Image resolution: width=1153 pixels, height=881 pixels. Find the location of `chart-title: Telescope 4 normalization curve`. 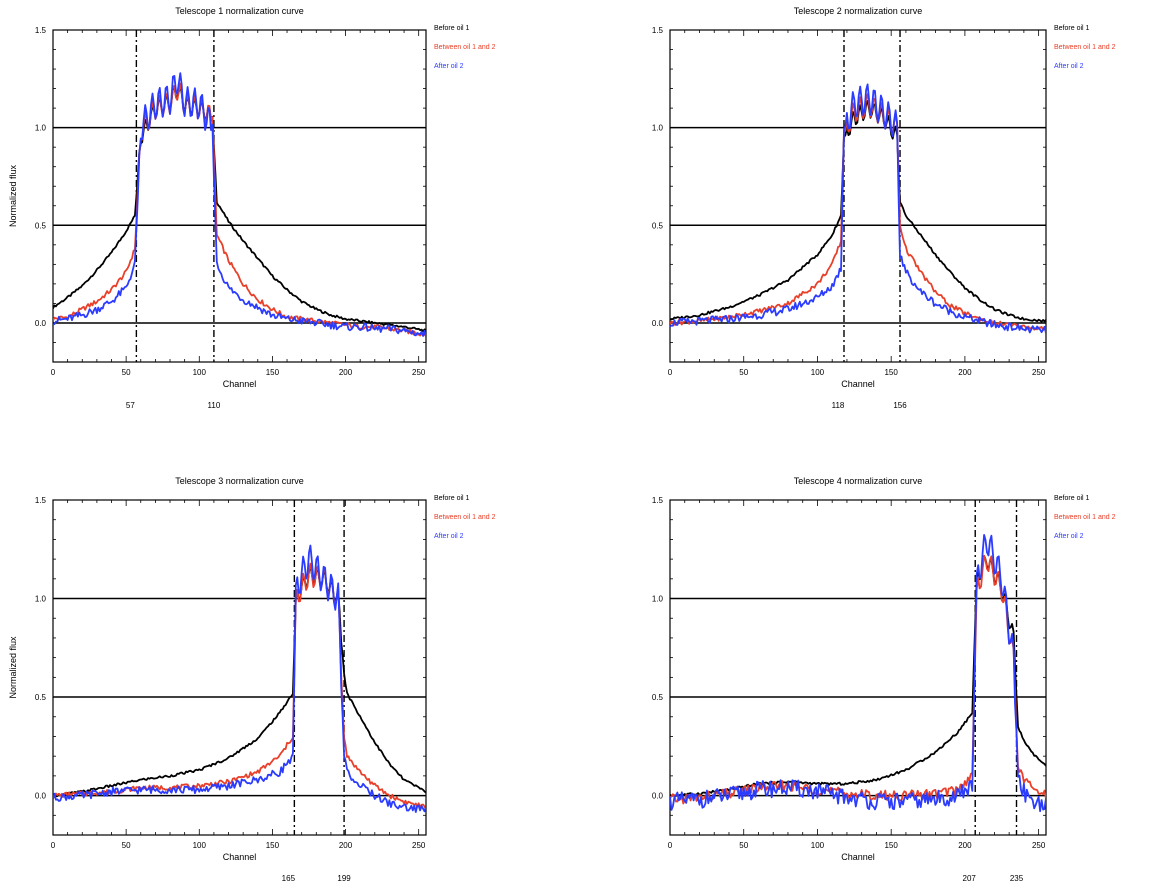

chart-title: Telescope 4 normalization curve is located at coordinates (858, 481).